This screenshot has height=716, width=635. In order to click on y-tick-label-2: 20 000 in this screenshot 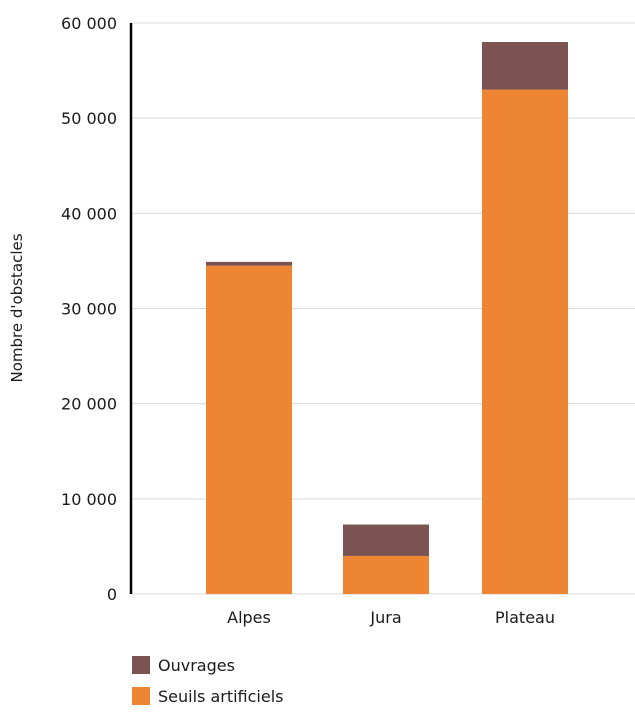, I will do `click(89, 404)`.